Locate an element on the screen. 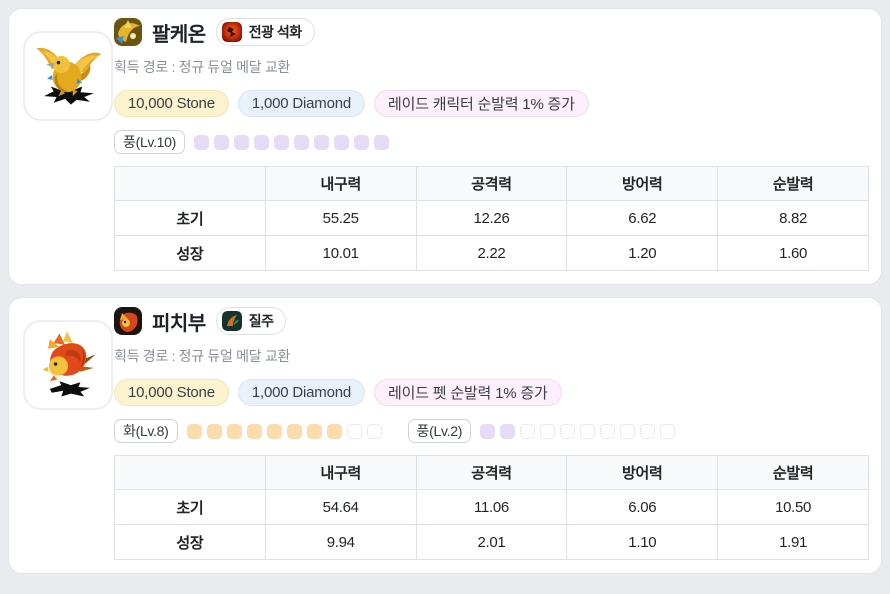  stat-row-growth: 성장 9.94 2.01 1.10 1.91 is located at coordinates (491, 542).